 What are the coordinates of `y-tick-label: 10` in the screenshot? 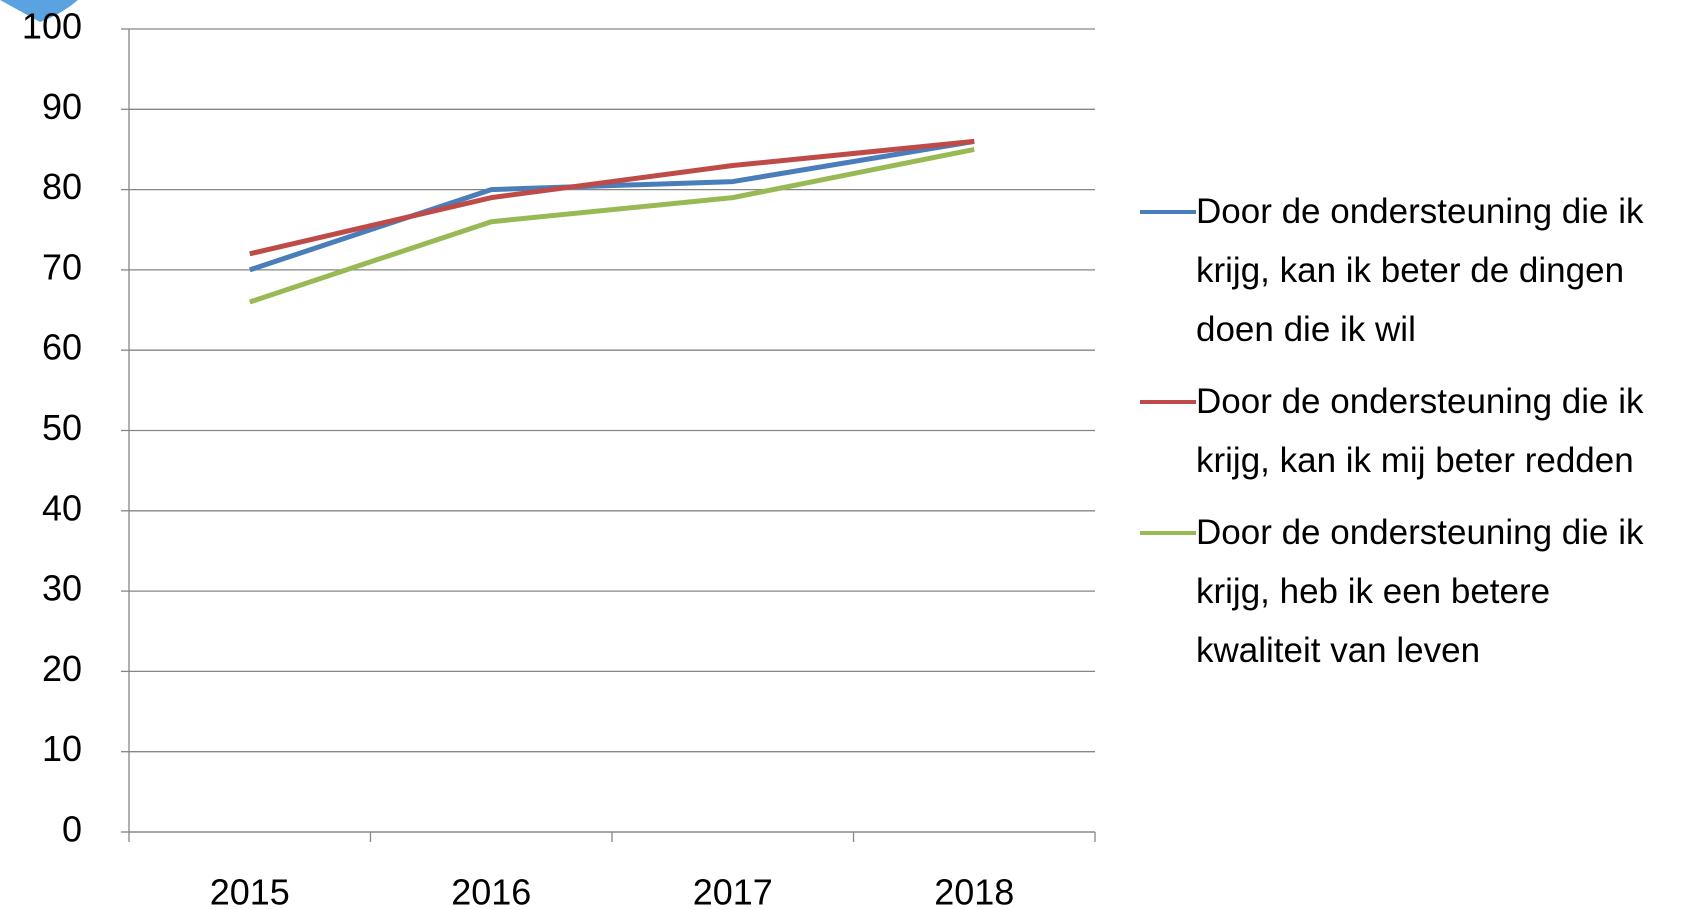 It's located at (62, 748).